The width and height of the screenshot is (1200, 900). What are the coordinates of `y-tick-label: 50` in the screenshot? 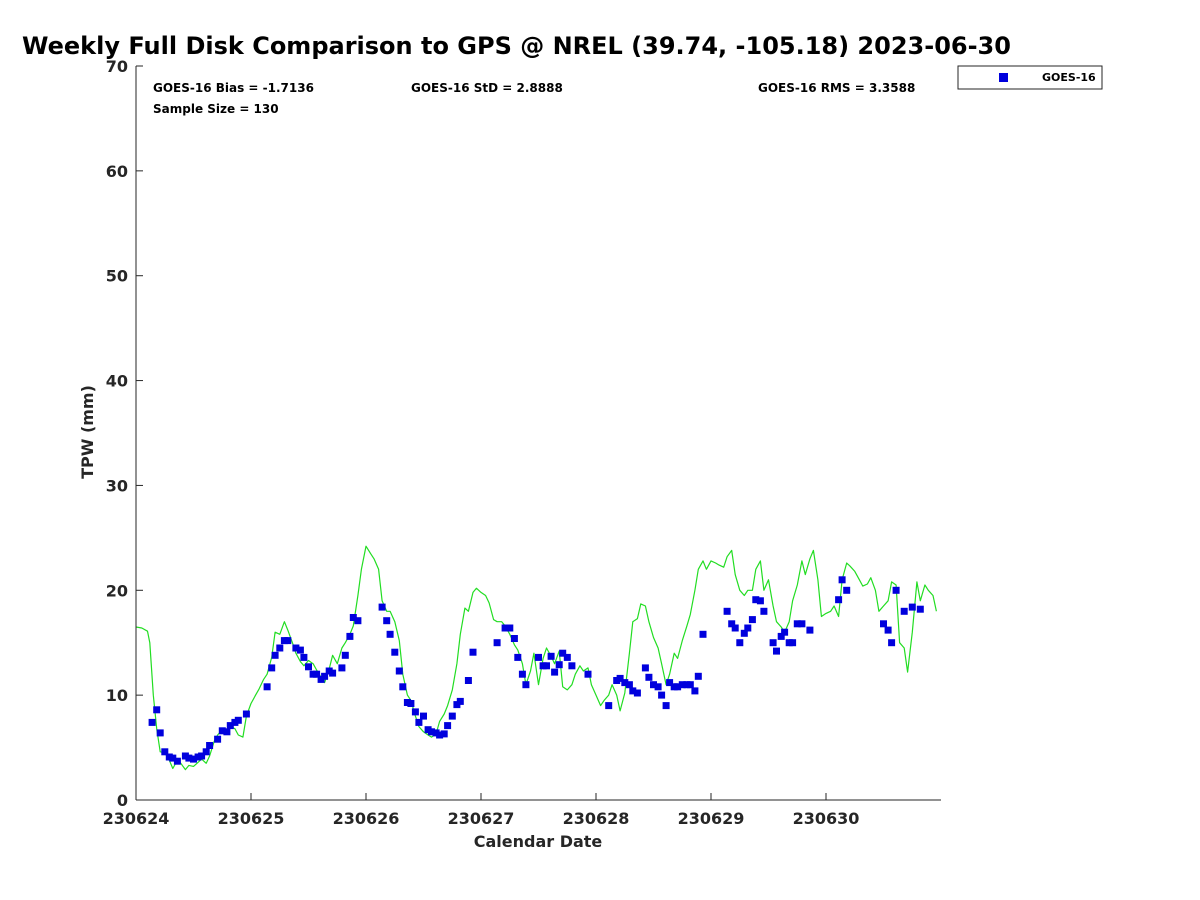 It's located at (117, 276).